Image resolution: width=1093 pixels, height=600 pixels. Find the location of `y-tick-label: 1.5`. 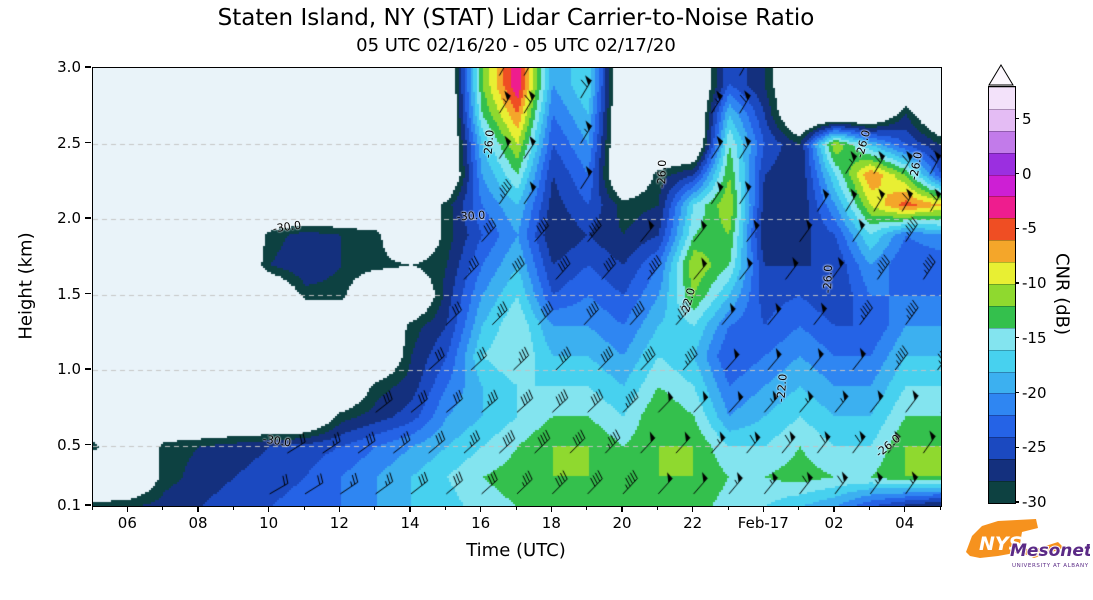

y-tick-label: 1.5 is located at coordinates (69, 293).